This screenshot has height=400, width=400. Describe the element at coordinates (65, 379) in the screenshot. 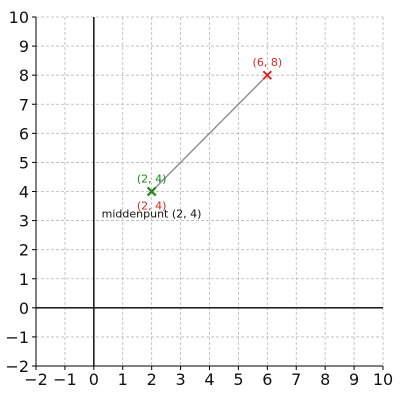

I see `x-tick-label: −1` at that location.